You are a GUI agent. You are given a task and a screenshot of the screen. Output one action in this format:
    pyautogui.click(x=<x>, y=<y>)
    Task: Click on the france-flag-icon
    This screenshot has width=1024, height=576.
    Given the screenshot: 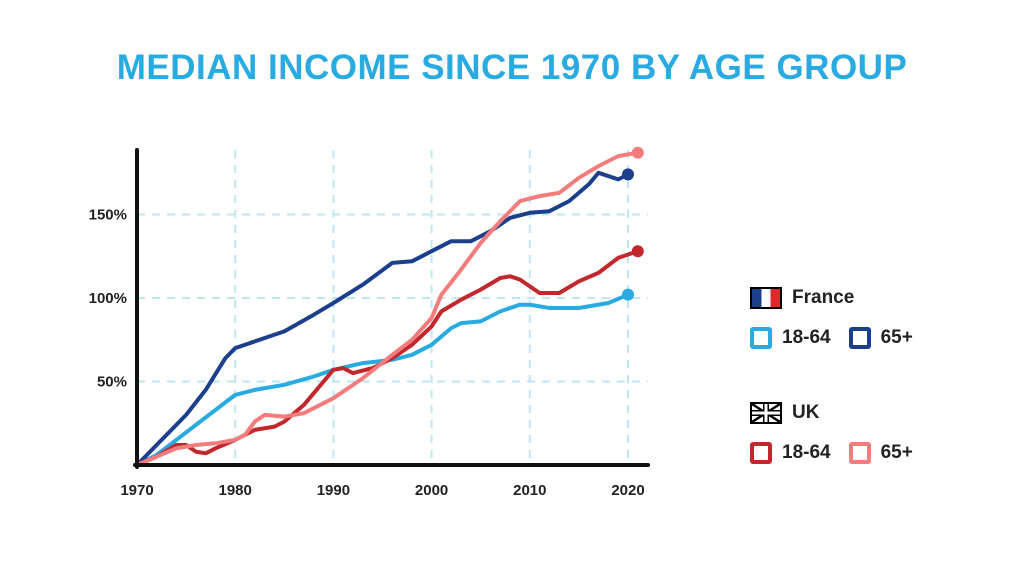 What is the action you would take?
    pyautogui.click(x=766, y=298)
    